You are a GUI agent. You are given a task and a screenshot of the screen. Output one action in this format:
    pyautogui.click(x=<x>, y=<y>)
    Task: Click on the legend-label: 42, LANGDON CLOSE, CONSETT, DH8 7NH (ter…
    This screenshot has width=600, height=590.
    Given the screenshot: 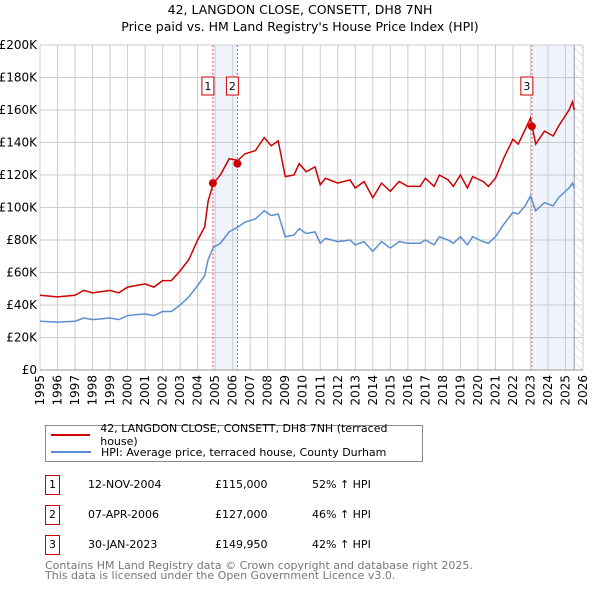 What is the action you would take?
    pyautogui.click(x=244, y=435)
    